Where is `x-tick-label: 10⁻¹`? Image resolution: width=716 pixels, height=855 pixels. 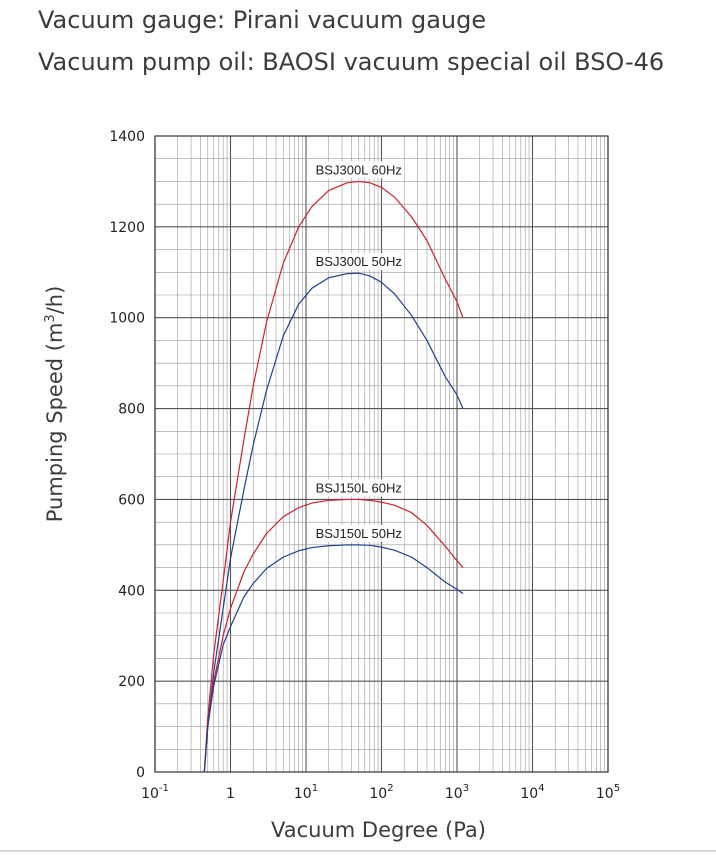
x-tick-label: 10⁻¹ is located at coordinates (155, 792).